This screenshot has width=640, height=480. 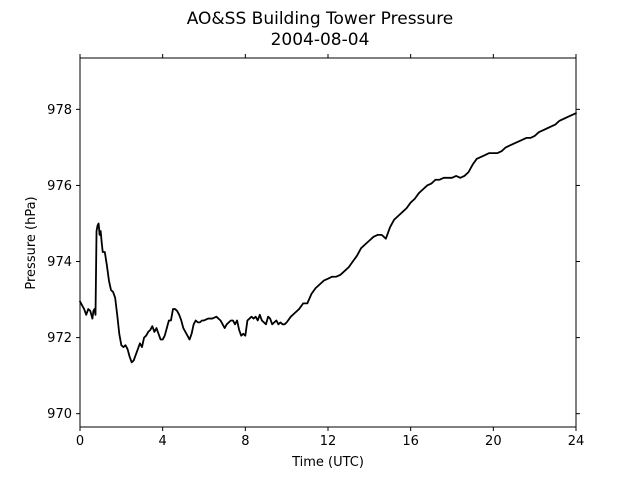 What do you see at coordinates (493, 441) in the screenshot?
I see `x-tick-label: 20` at bounding box center [493, 441].